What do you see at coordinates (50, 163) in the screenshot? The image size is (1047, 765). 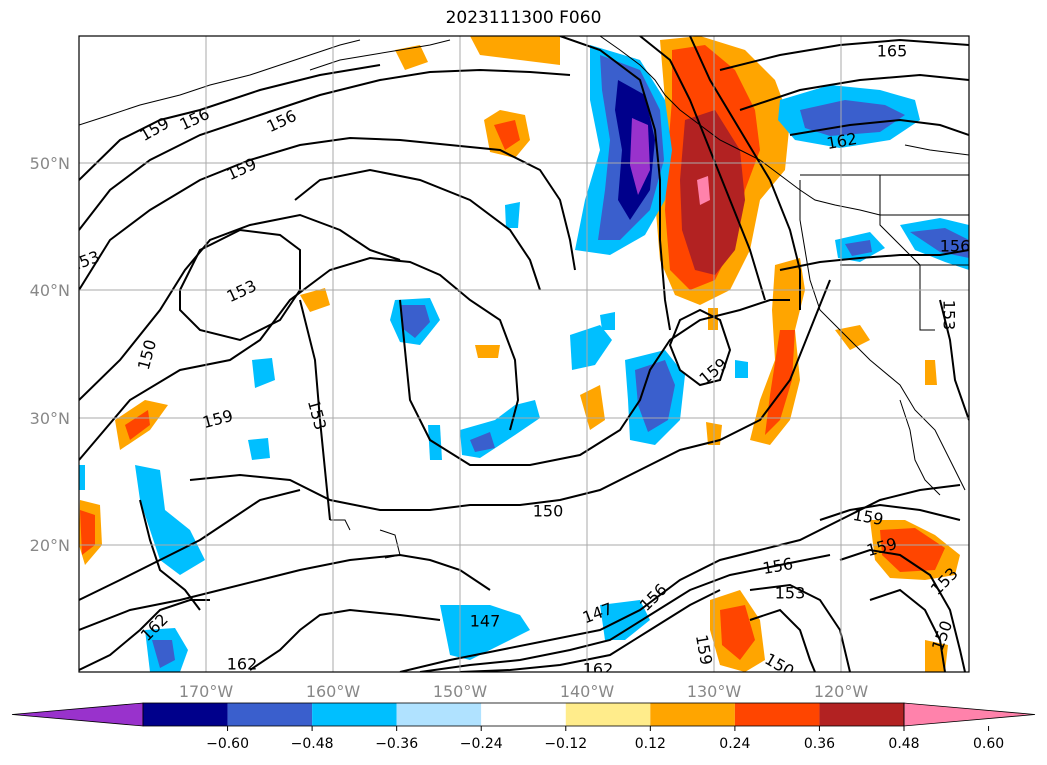 I see `lat-label-50: 50°N` at bounding box center [50, 163].